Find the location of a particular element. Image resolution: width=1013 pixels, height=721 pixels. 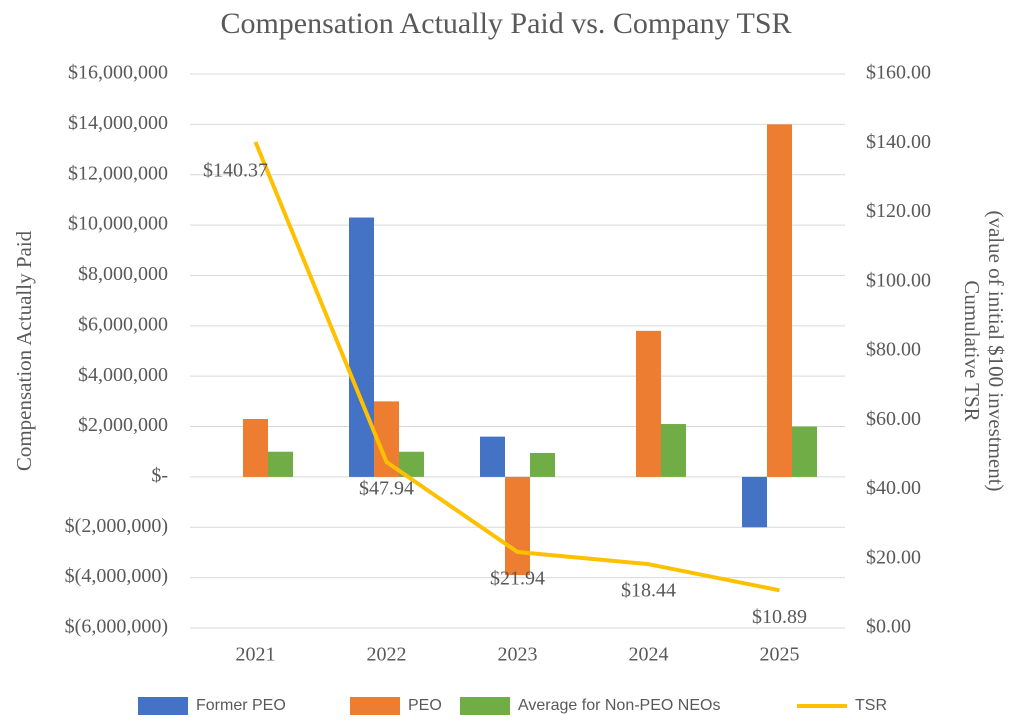

y2-tick-label: $20.00 is located at coordinates (893, 557).